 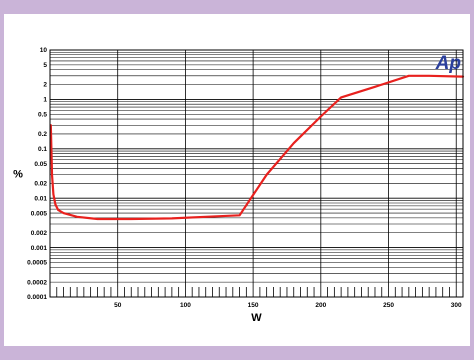 What do you see at coordinates (44, 50) in the screenshot?
I see `y-tick-label: 10` at bounding box center [44, 50].